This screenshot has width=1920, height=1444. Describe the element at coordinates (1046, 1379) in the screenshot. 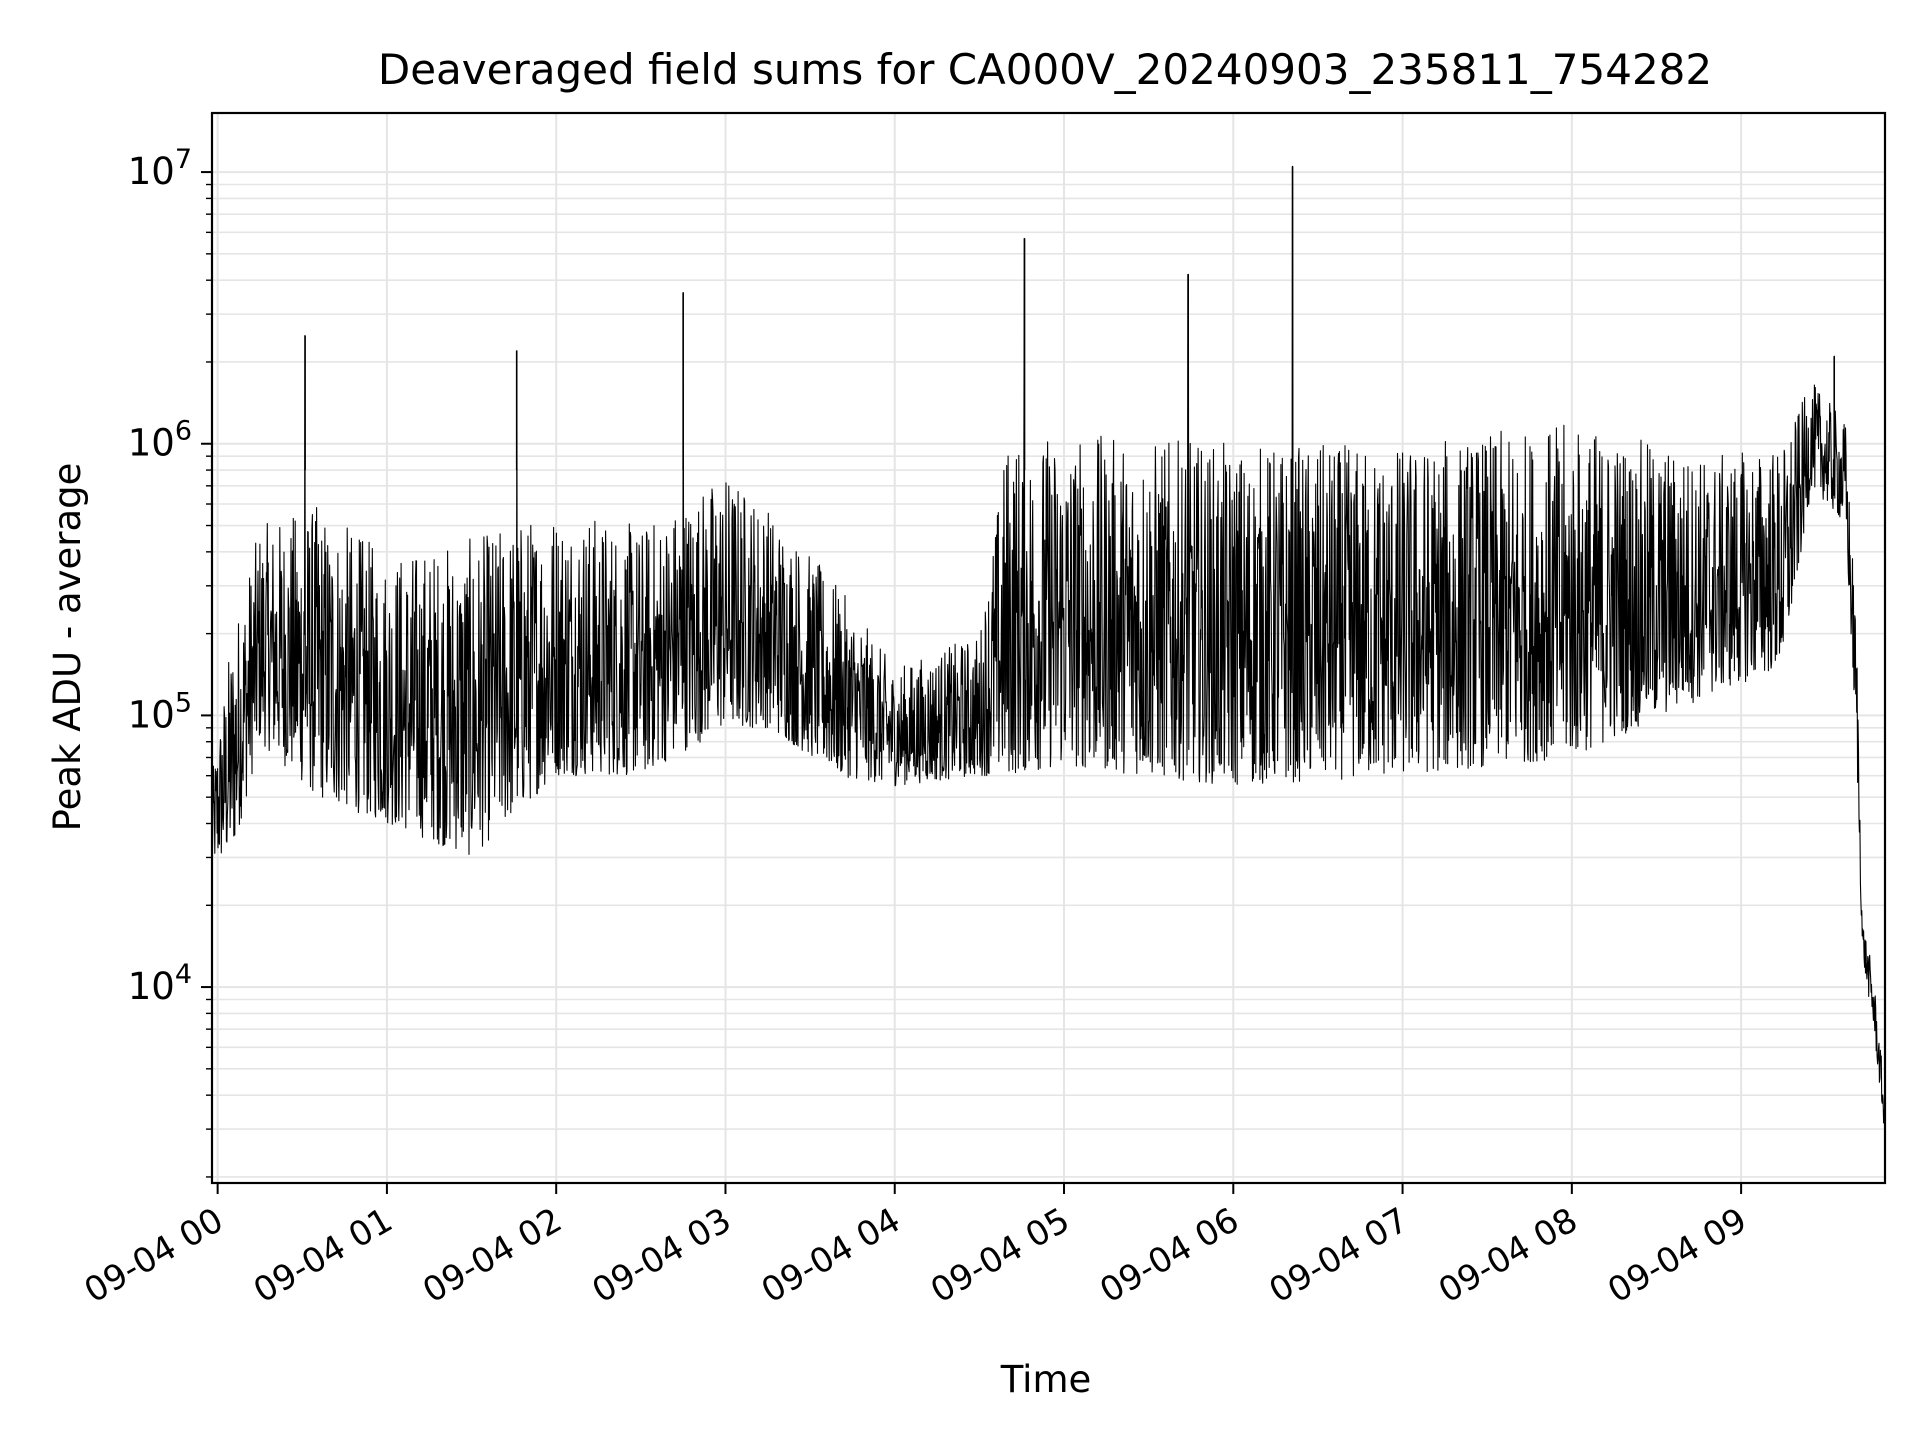

I see `x-axis-label: Time` at that location.